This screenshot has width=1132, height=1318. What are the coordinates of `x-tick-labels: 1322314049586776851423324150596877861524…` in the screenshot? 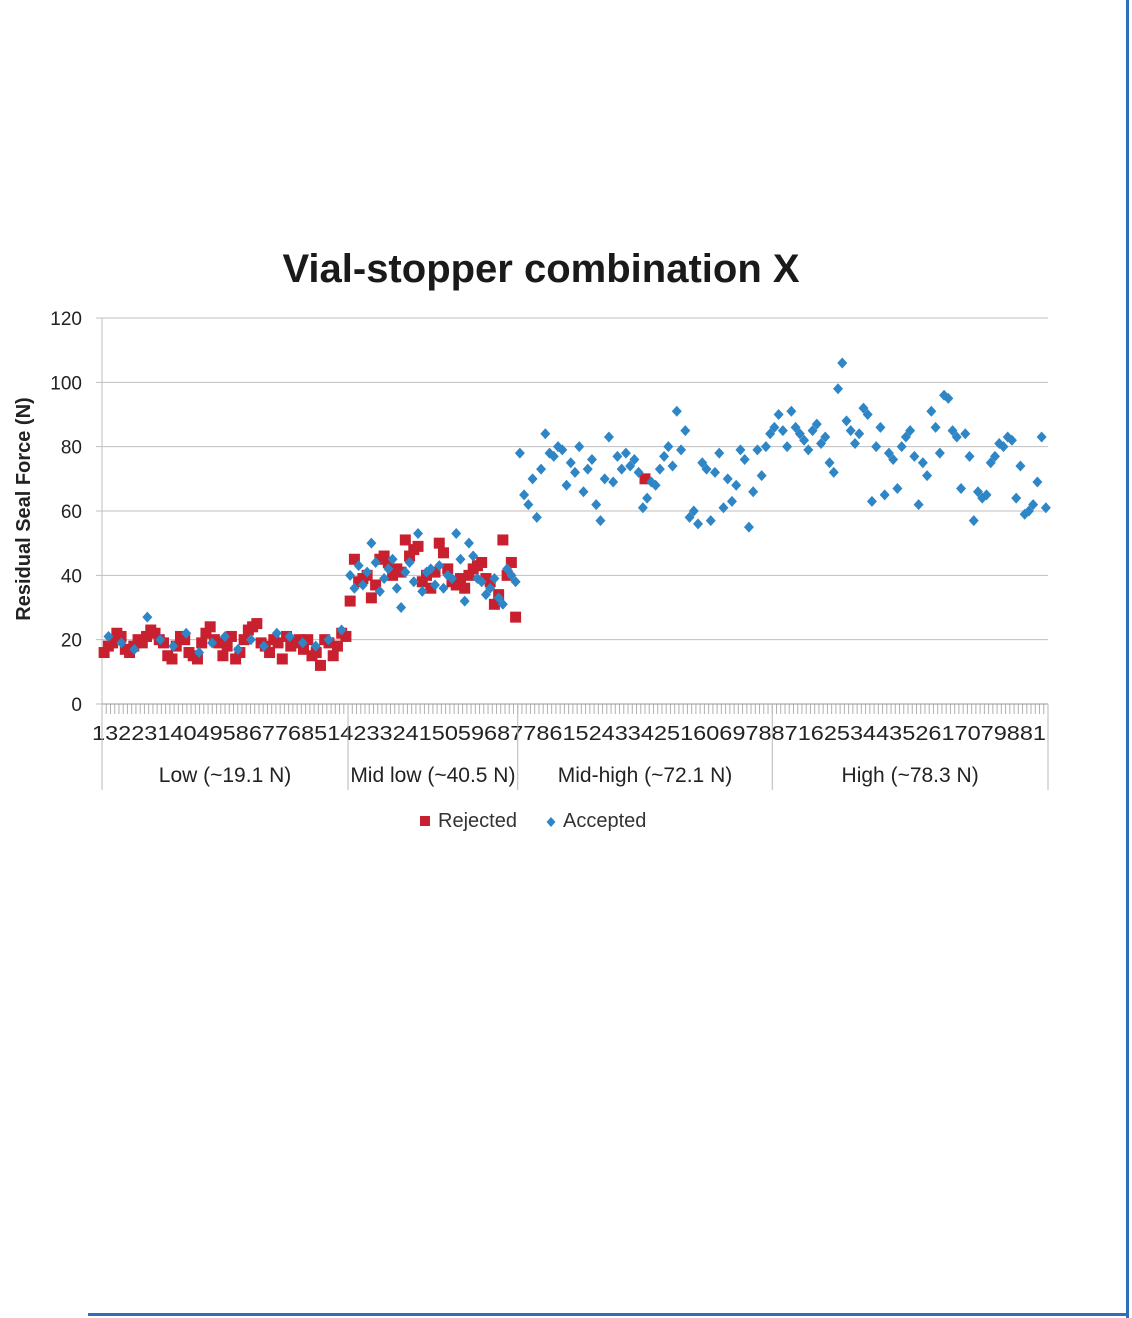 It's located at (569, 734).